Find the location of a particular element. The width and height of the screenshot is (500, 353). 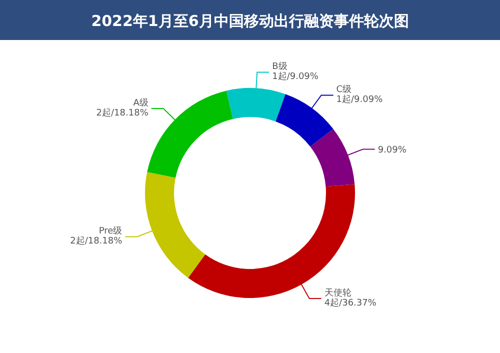

slice-label: B级 is located at coordinates (280, 66).